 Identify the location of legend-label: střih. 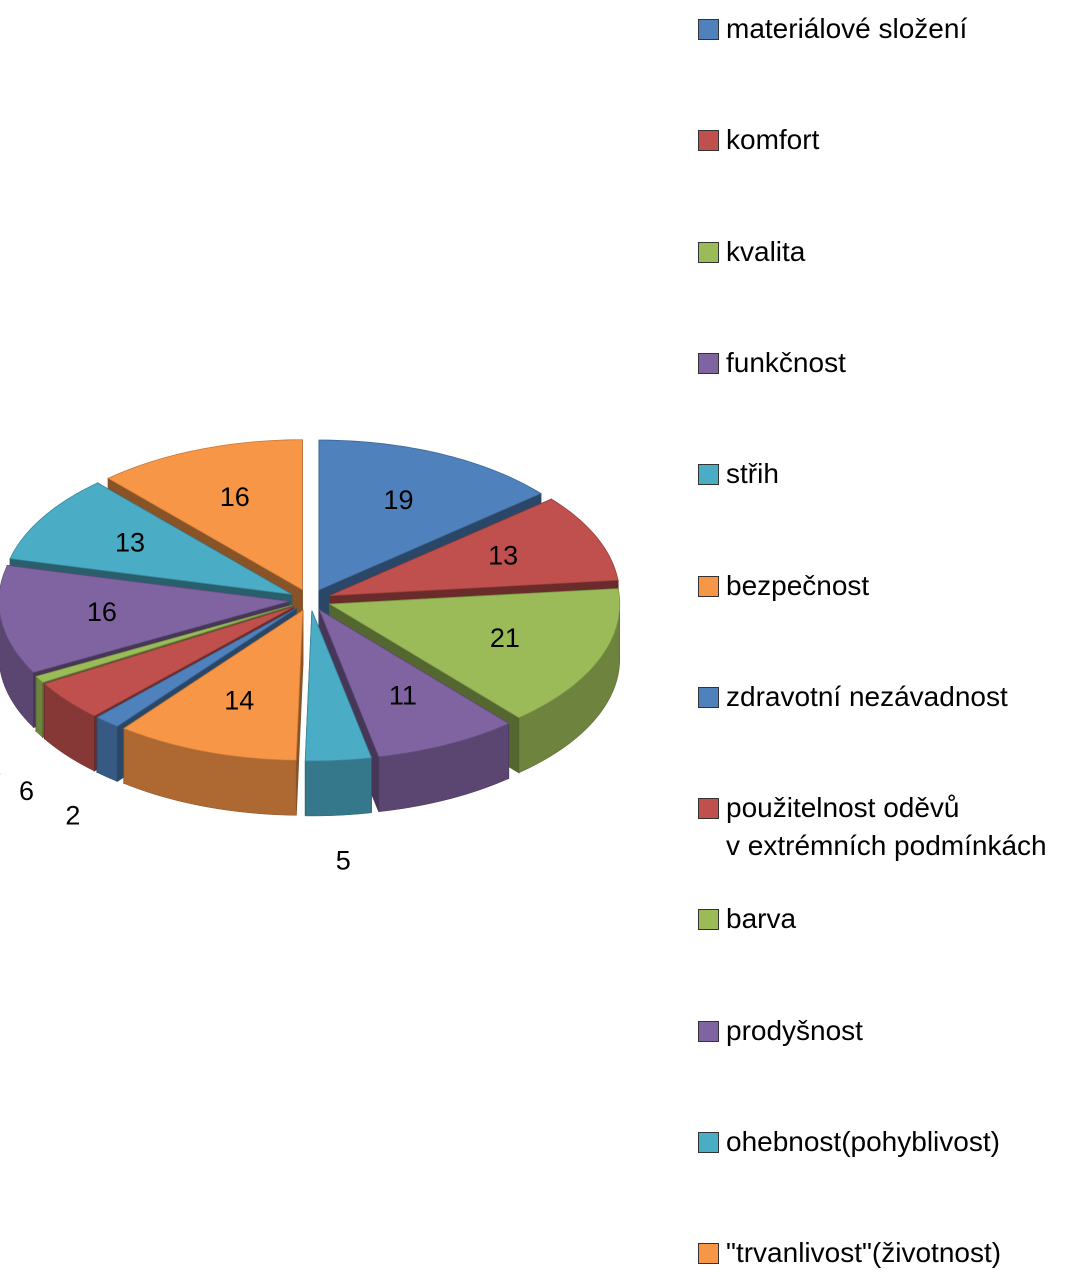
(752, 474).